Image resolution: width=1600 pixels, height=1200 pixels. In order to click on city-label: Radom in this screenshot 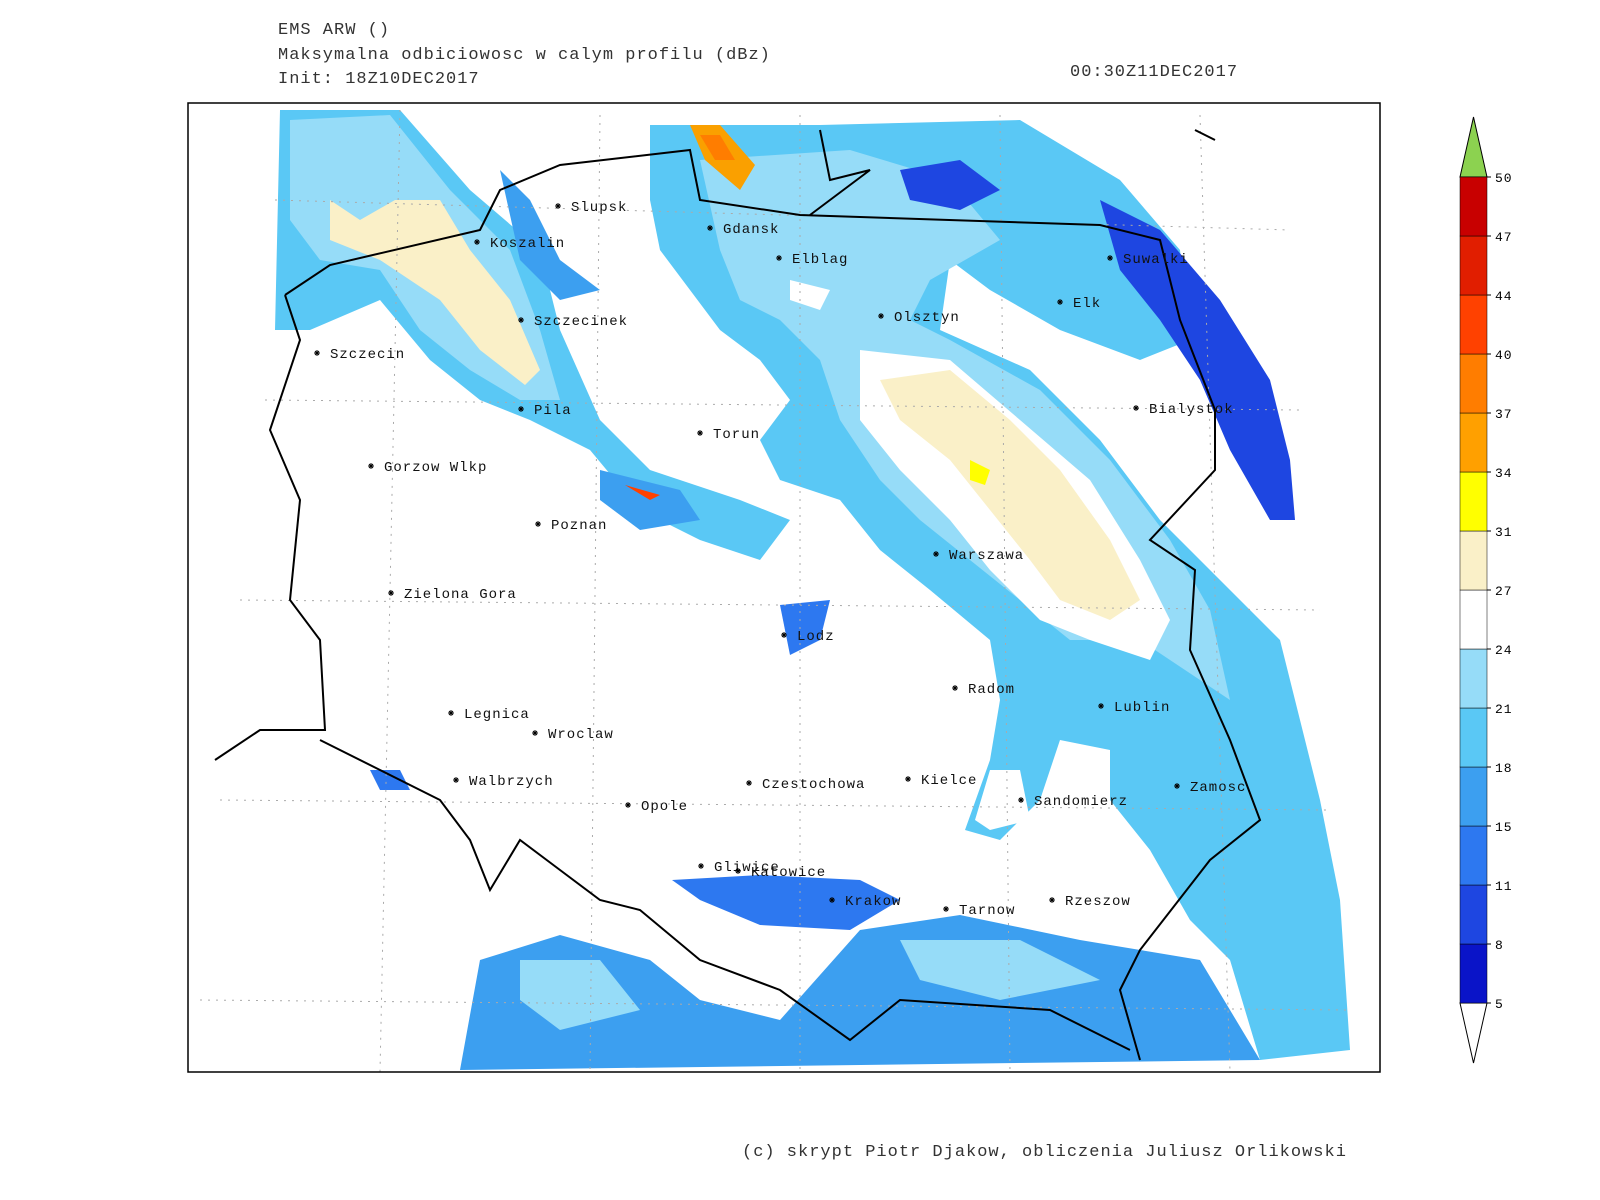, I will do `click(991, 690)`.